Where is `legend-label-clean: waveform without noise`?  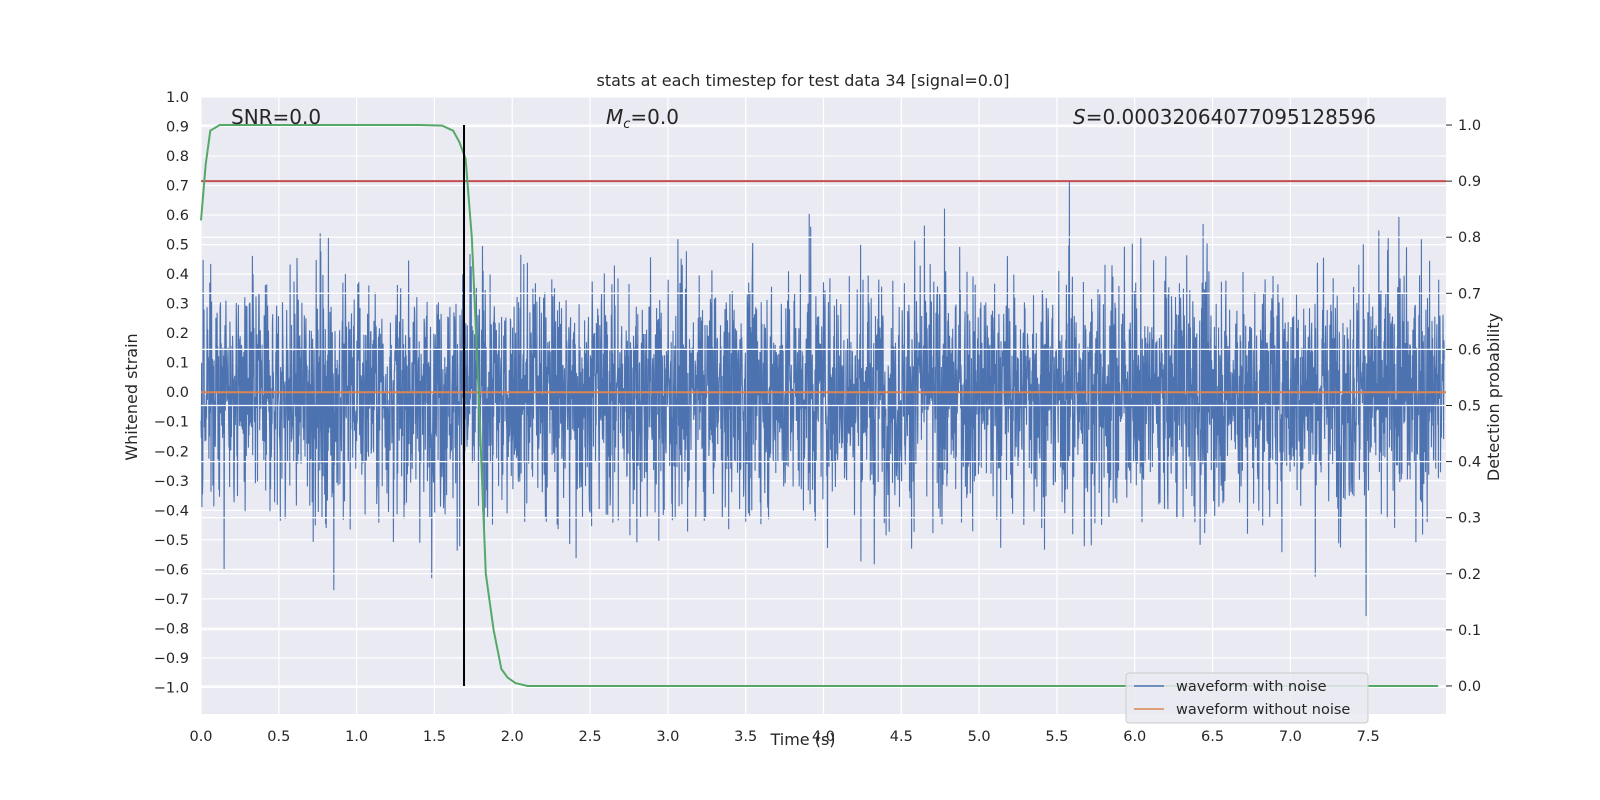 legend-label-clean: waveform without noise is located at coordinates (1263, 710).